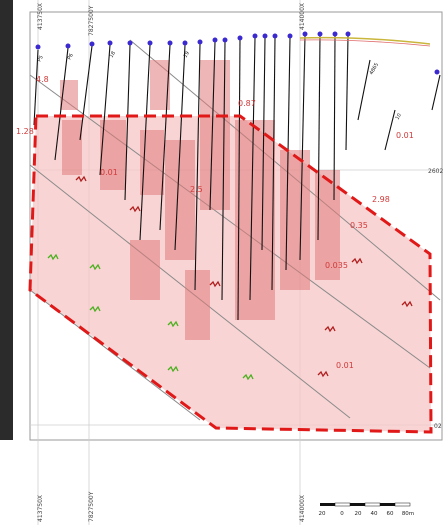 The height and width of the screenshot is (525, 444). Describe the element at coordinates (405, 135) in the screenshot. I see `grade-value-4: 0.01` at that location.